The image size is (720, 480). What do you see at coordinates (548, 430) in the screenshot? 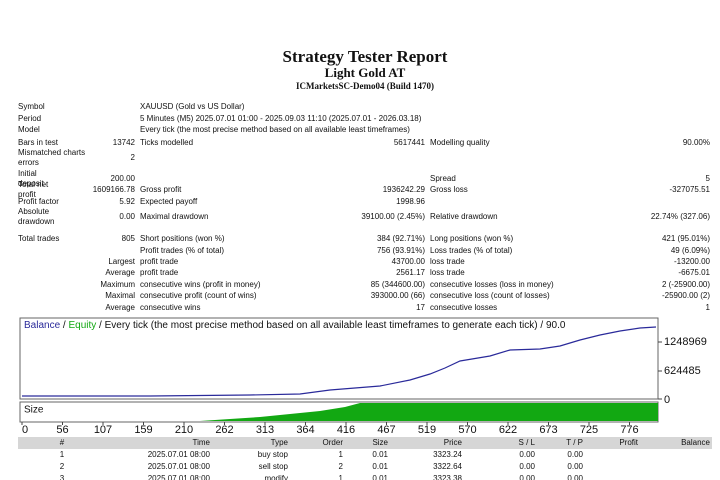
I see `x-axis-label: 673` at bounding box center [548, 430].